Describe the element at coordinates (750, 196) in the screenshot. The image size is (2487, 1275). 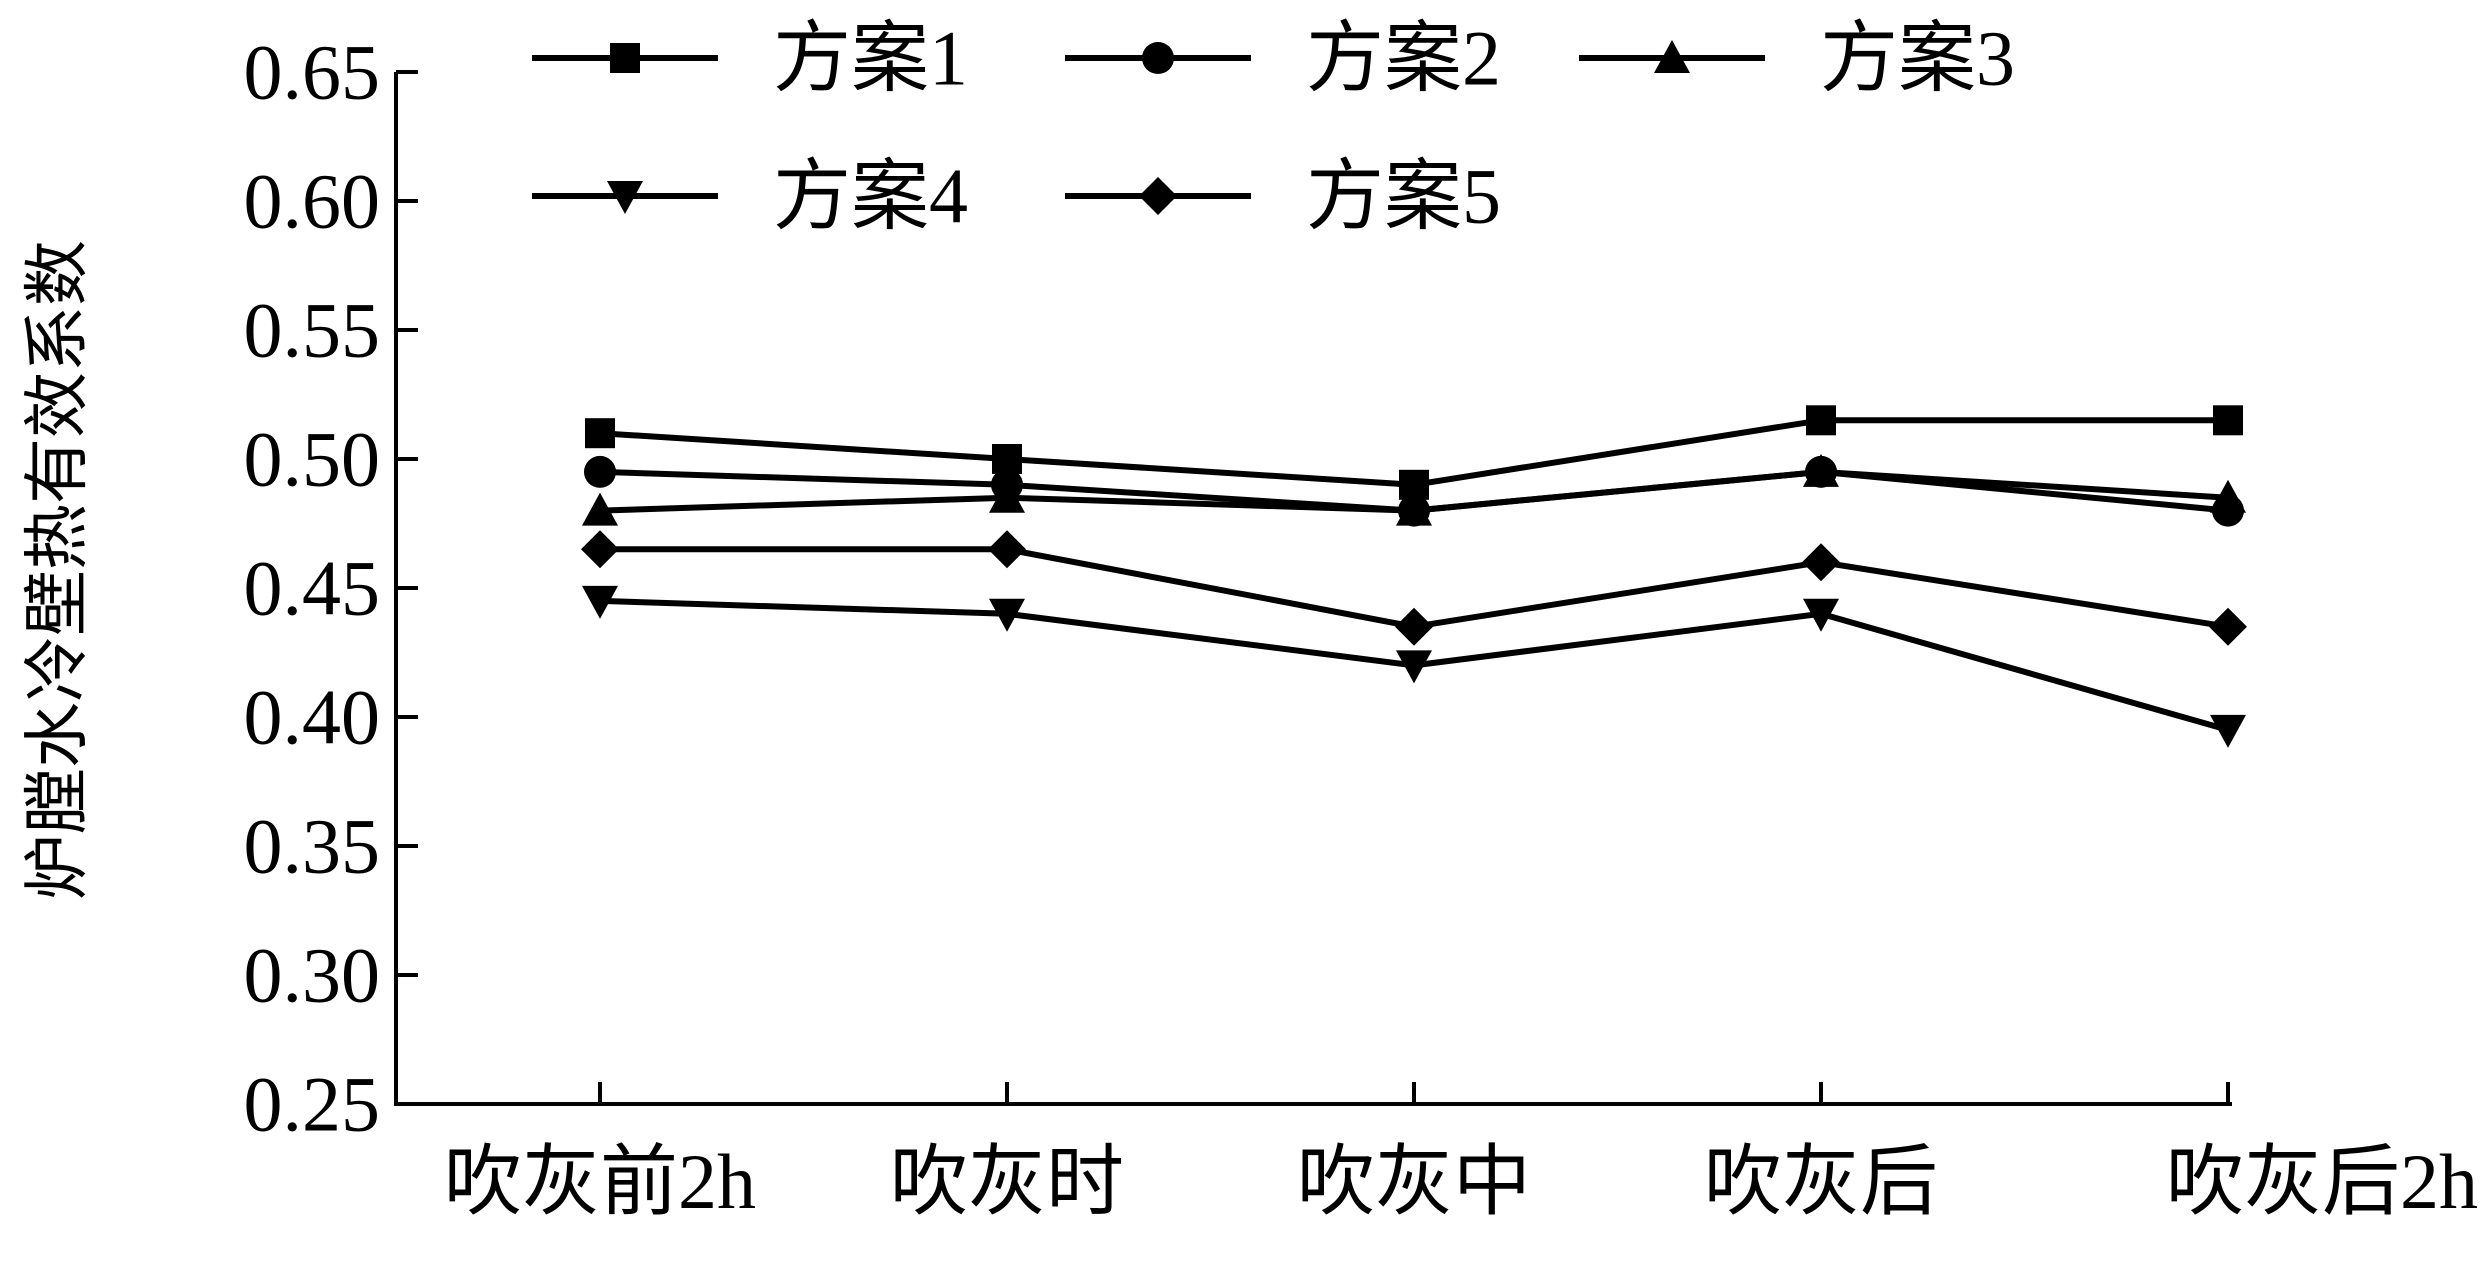
I see `legend-item: 方案4` at that location.